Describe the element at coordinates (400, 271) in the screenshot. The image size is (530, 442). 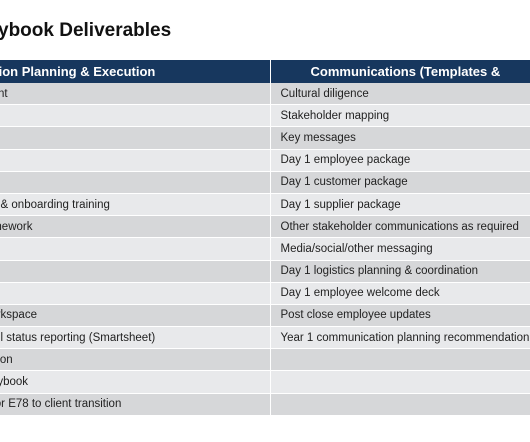
I see `communications-cell: Day 1 logistics planning & coordination` at that location.